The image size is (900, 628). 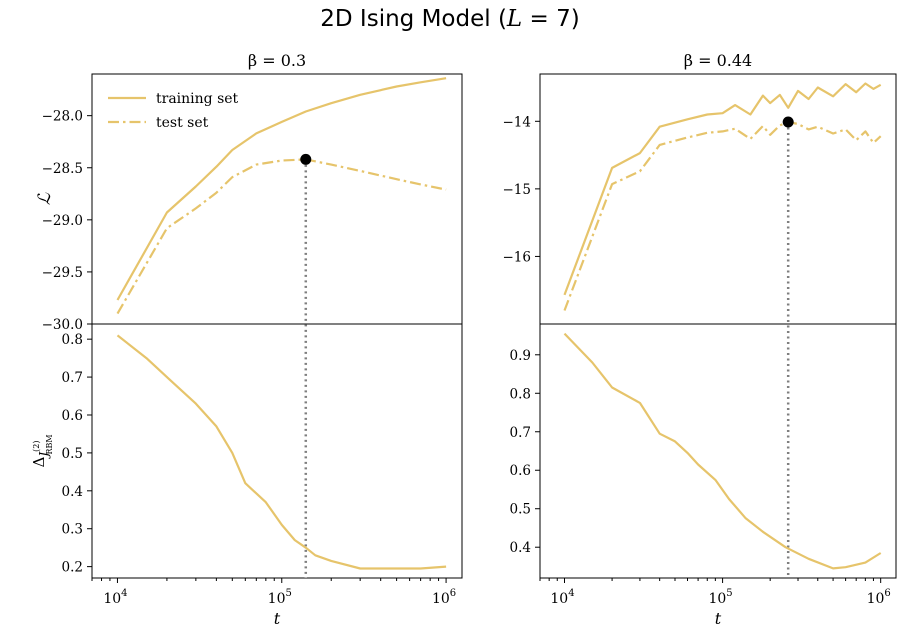 I want to click on legend-training-label: training set, so click(x=197, y=99).